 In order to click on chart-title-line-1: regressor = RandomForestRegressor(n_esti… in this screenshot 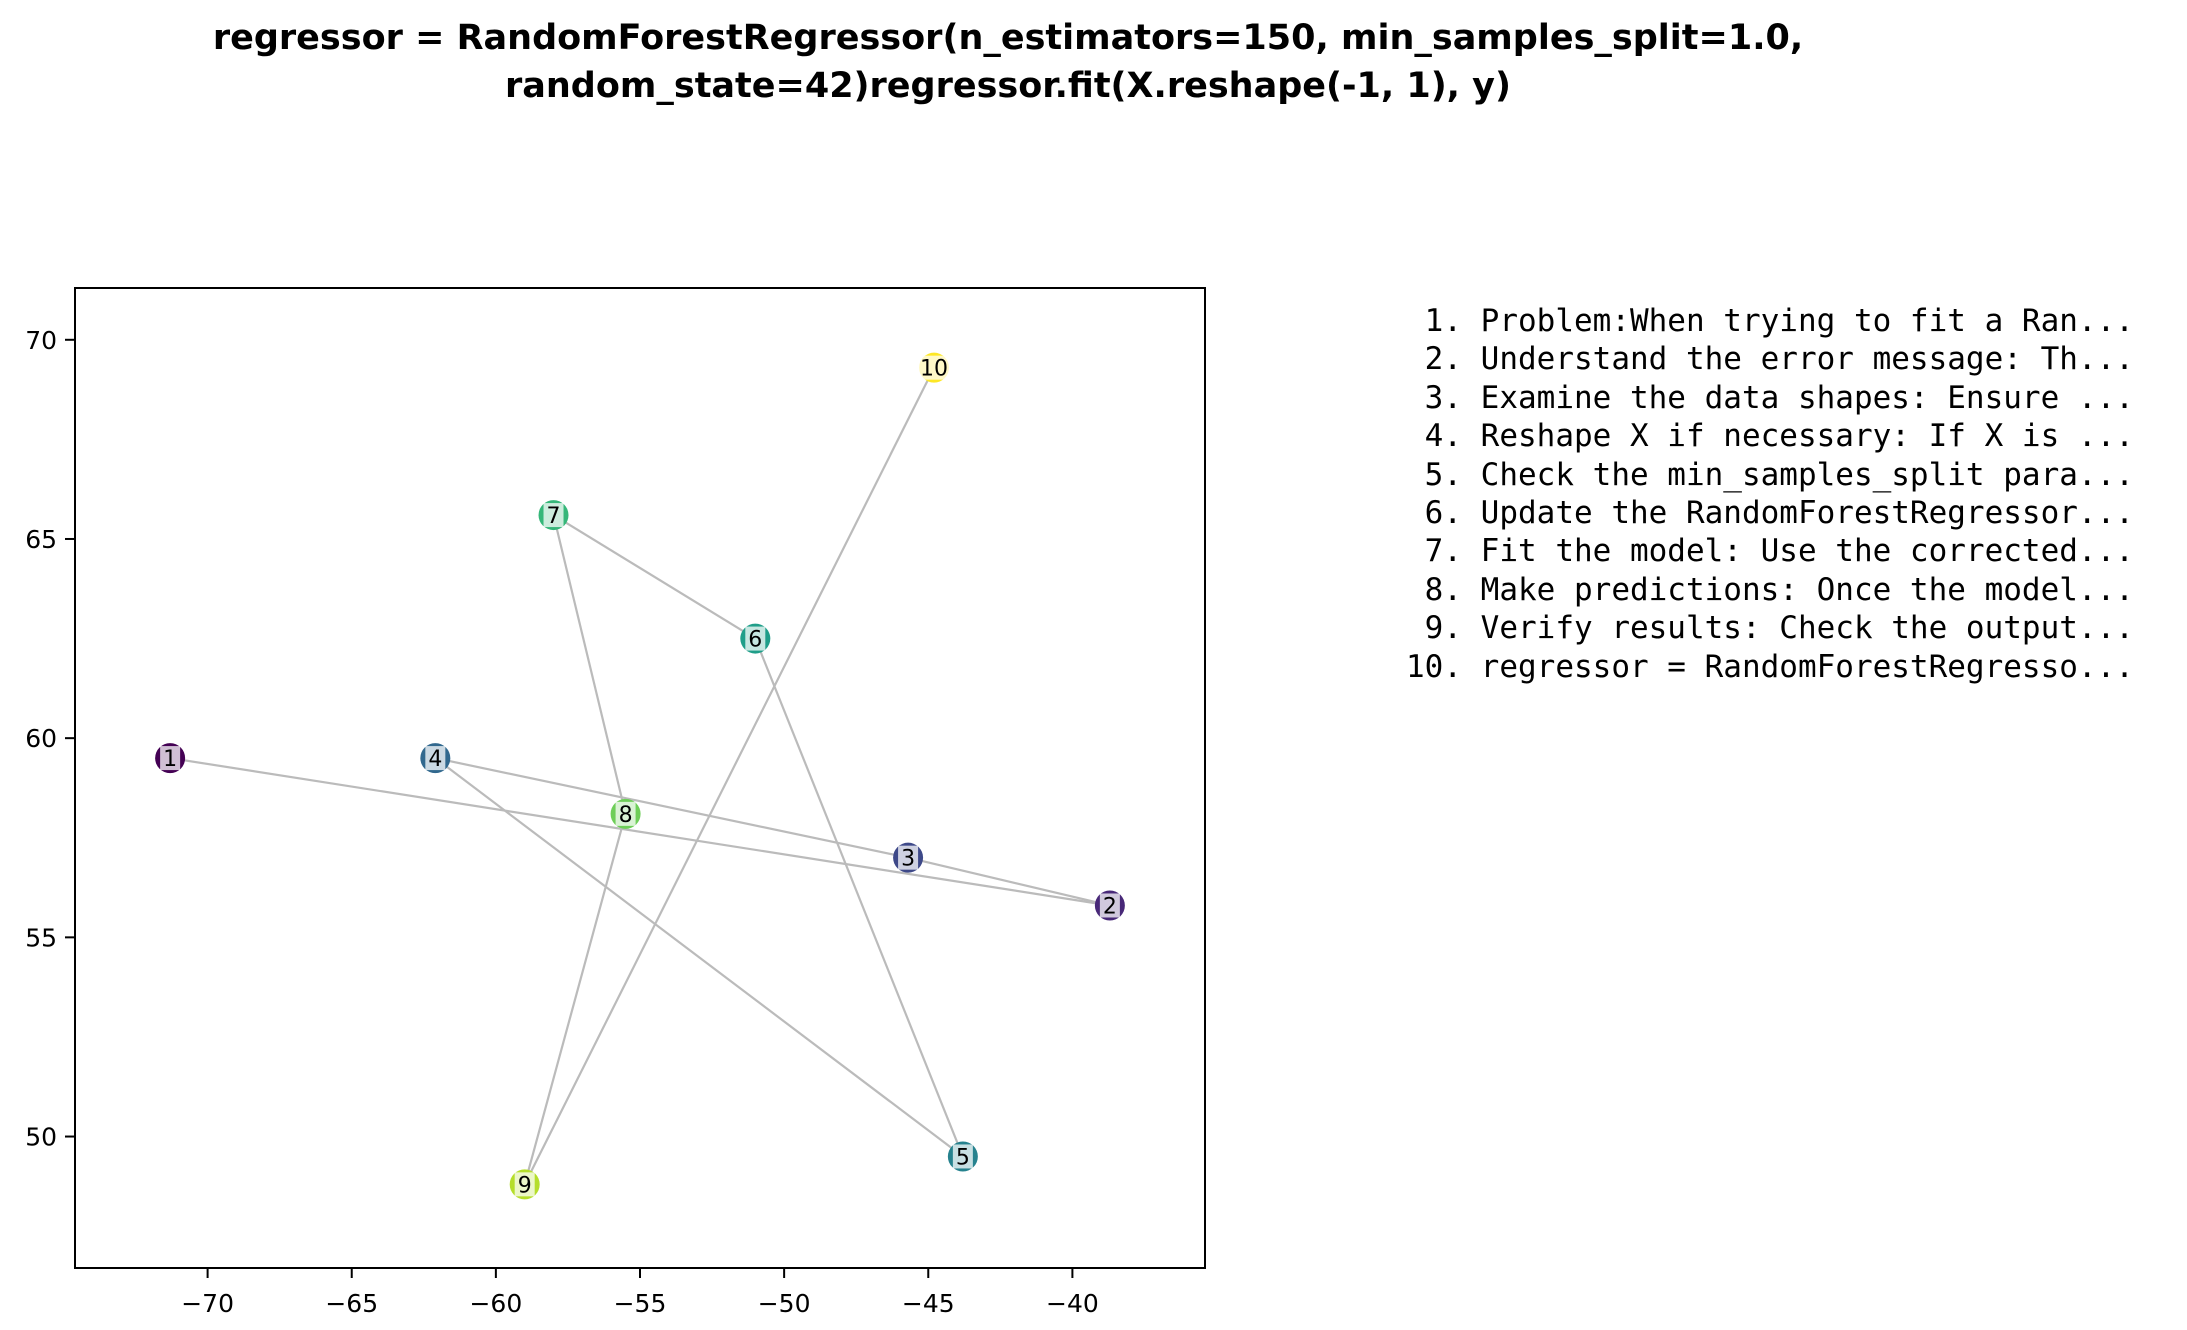, I will do `click(1008, 38)`.